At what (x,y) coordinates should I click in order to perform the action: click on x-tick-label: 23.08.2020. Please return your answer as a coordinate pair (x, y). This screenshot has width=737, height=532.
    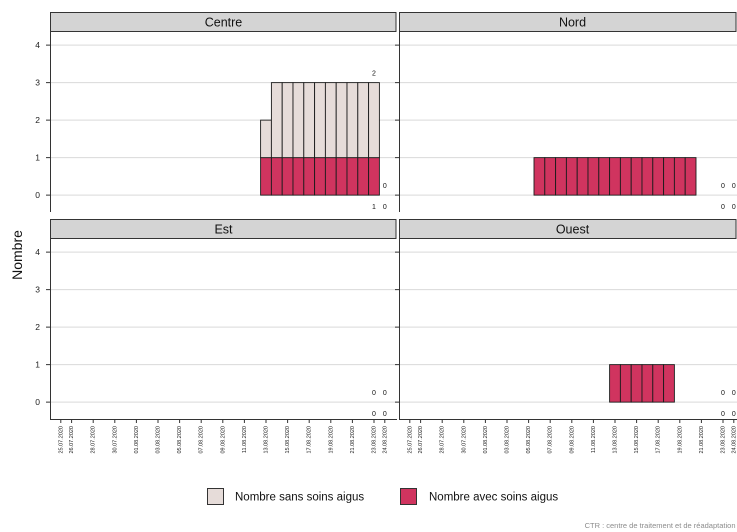
    Looking at the image, I should click on (375, 440).